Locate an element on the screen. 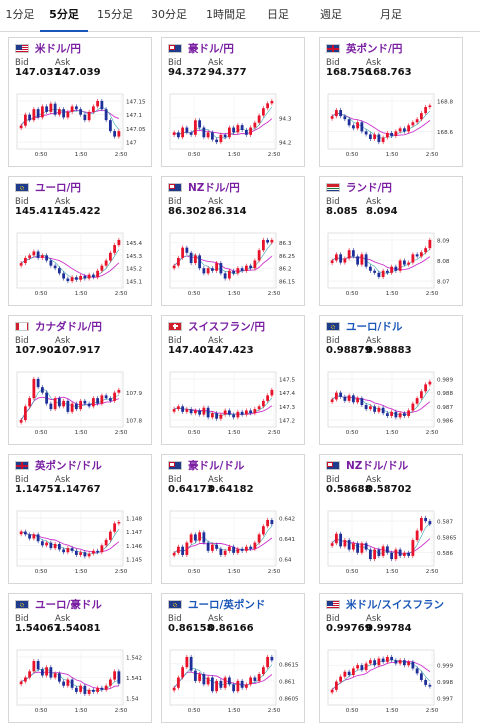 This screenshot has height=728, width=480. candlestick-chart: 1.148 1.147 1.146 1.145 0:50 1:50 2:50 is located at coordinates (80, 545).